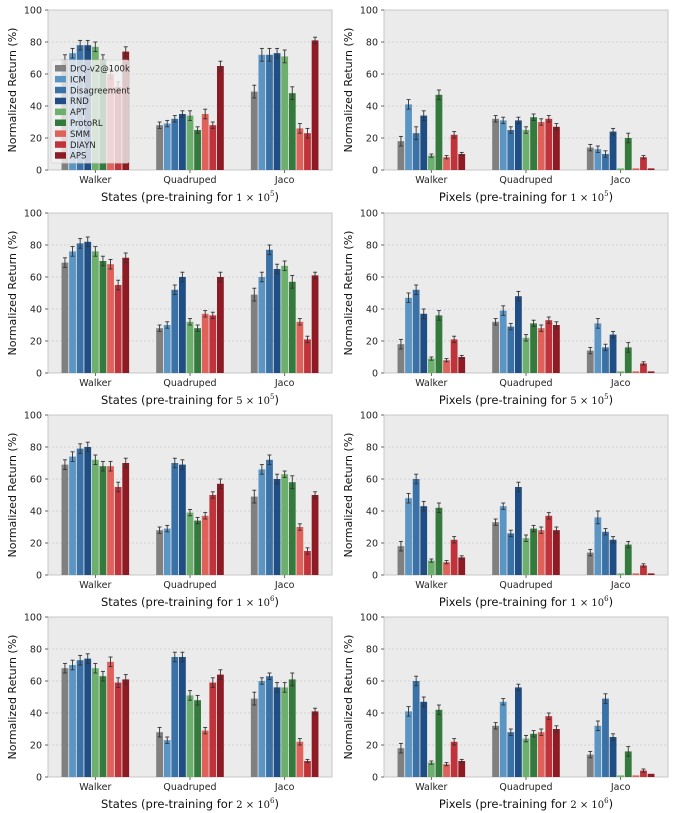 The height and width of the screenshot is (813, 676). I want to click on x-tick-label: Walker, so click(431, 383).